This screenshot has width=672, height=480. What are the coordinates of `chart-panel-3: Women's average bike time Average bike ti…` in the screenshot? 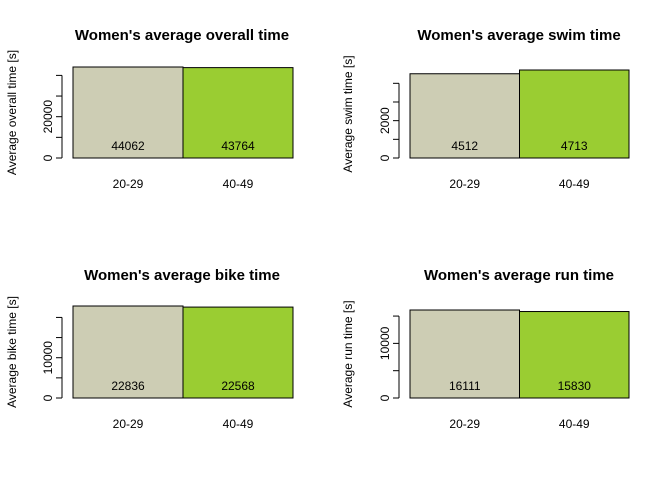 It's located at (149, 349).